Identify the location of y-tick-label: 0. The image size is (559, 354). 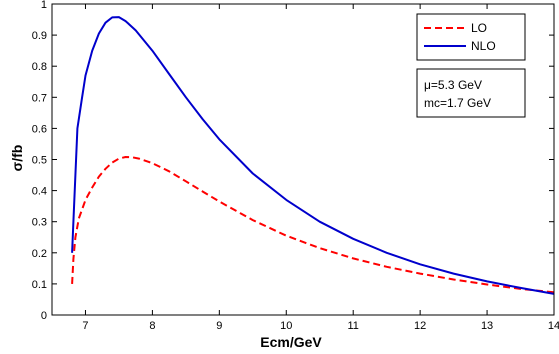
(44, 316).